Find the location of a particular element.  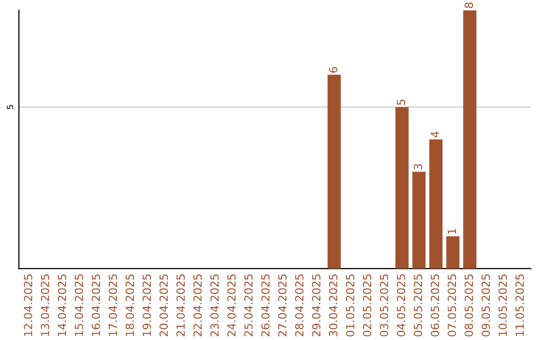

x-tick-label: 17.04.2025 is located at coordinates (113, 305).